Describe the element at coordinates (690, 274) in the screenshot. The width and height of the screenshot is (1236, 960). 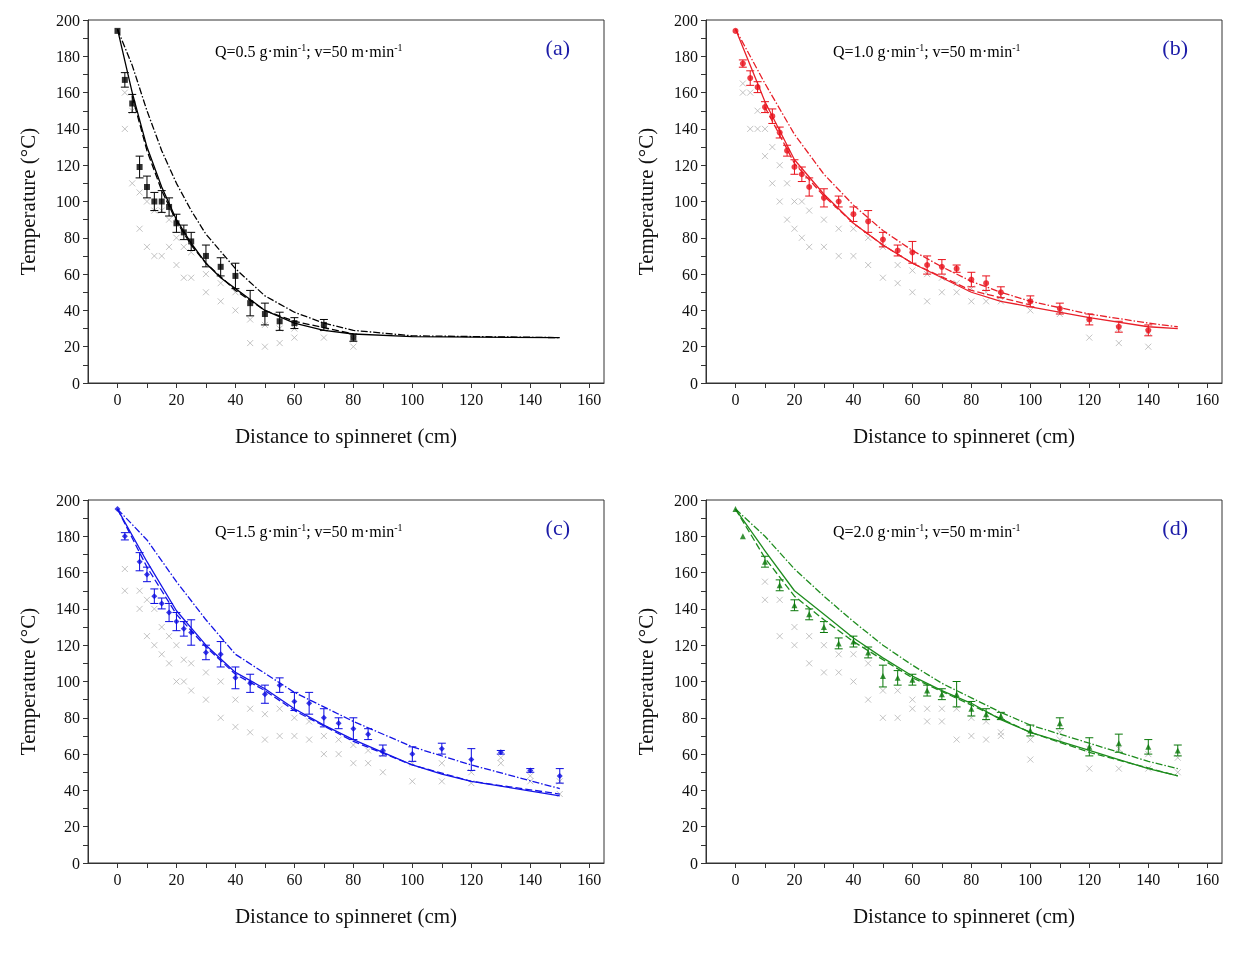
I see `y-tick-label: 60` at that location.